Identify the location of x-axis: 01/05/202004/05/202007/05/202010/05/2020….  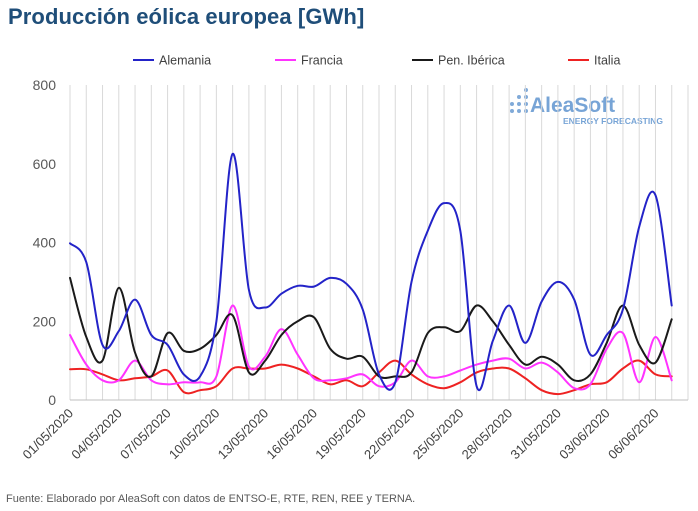
(353, 431).